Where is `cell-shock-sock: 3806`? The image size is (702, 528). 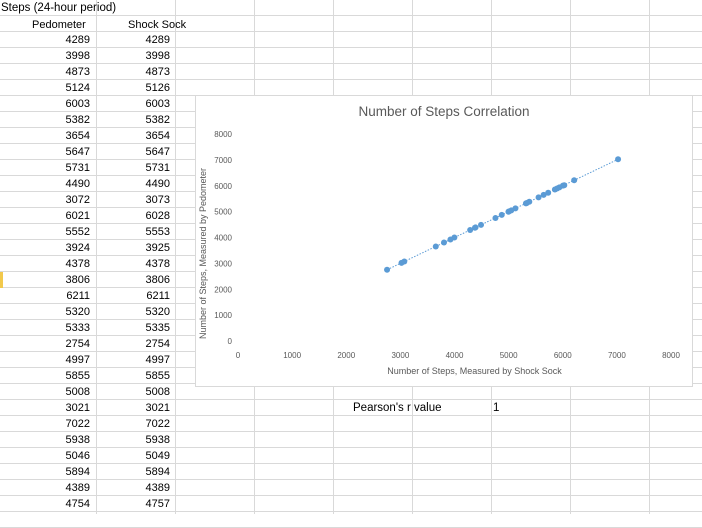 cell-shock-sock: 3806 is located at coordinates (157, 280).